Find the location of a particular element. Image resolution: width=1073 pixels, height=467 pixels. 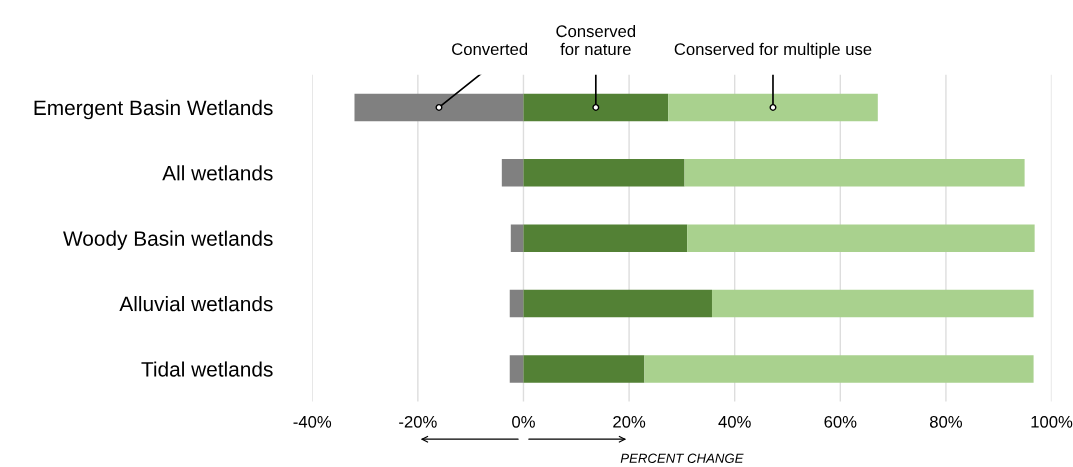

x-tick-label: 0% is located at coordinates (523, 421).